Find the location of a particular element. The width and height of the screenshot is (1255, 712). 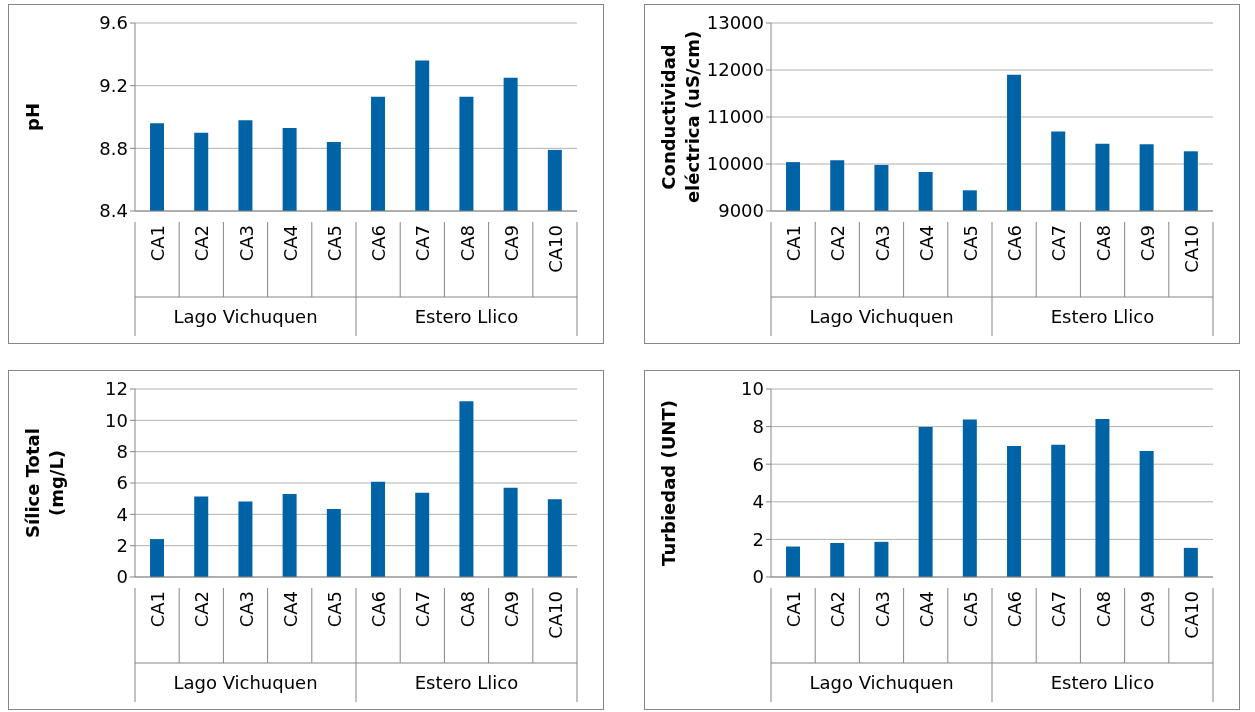

y-tick-label: 8.8 is located at coordinates (113, 148).